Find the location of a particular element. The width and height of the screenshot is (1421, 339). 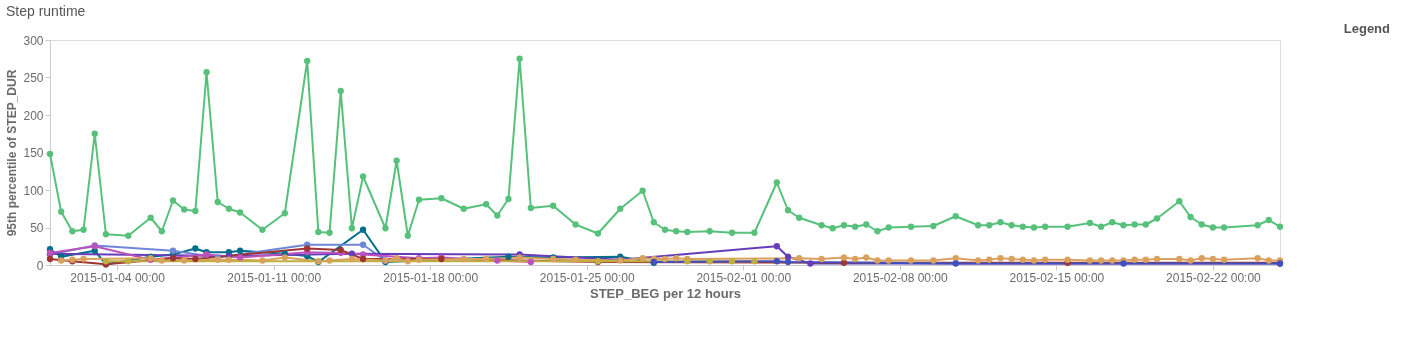

text: Legend is located at coordinates (1367, 28).